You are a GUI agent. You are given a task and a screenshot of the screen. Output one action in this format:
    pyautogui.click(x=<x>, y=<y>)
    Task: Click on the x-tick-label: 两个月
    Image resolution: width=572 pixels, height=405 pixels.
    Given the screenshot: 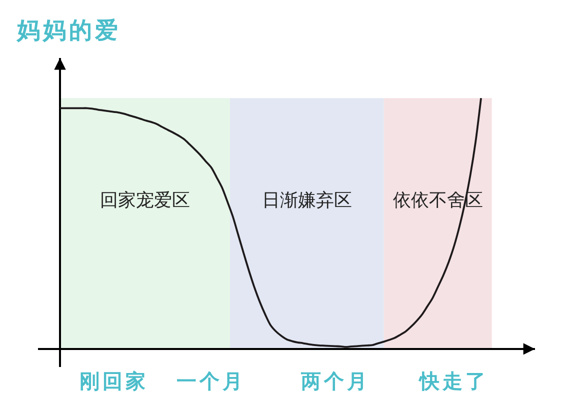 What is the action you would take?
    pyautogui.click(x=335, y=381)
    